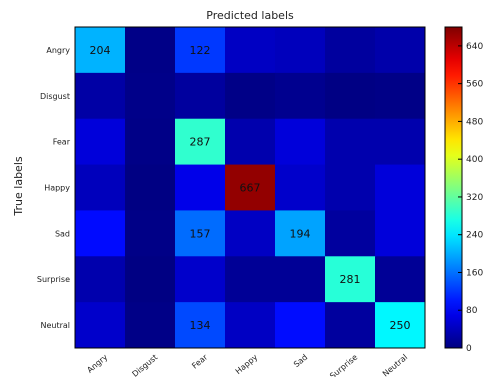 The image size is (492, 377). What do you see at coordinates (395, 365) in the screenshot?
I see `x-tick-label: Neutral` at bounding box center [395, 365].